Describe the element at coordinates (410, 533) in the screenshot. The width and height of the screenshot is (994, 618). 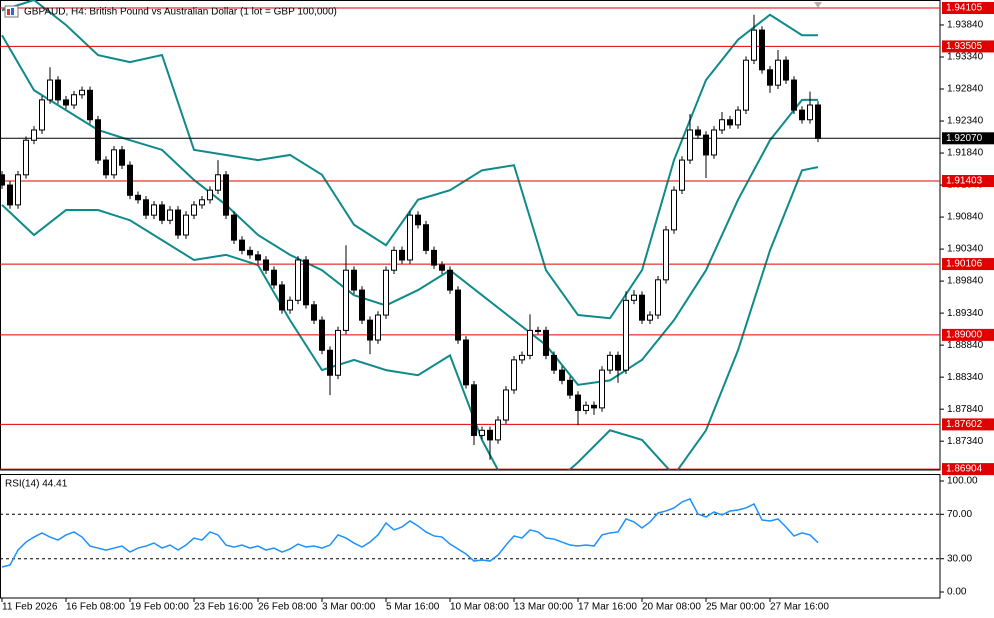
I see `rsi-line` at that location.